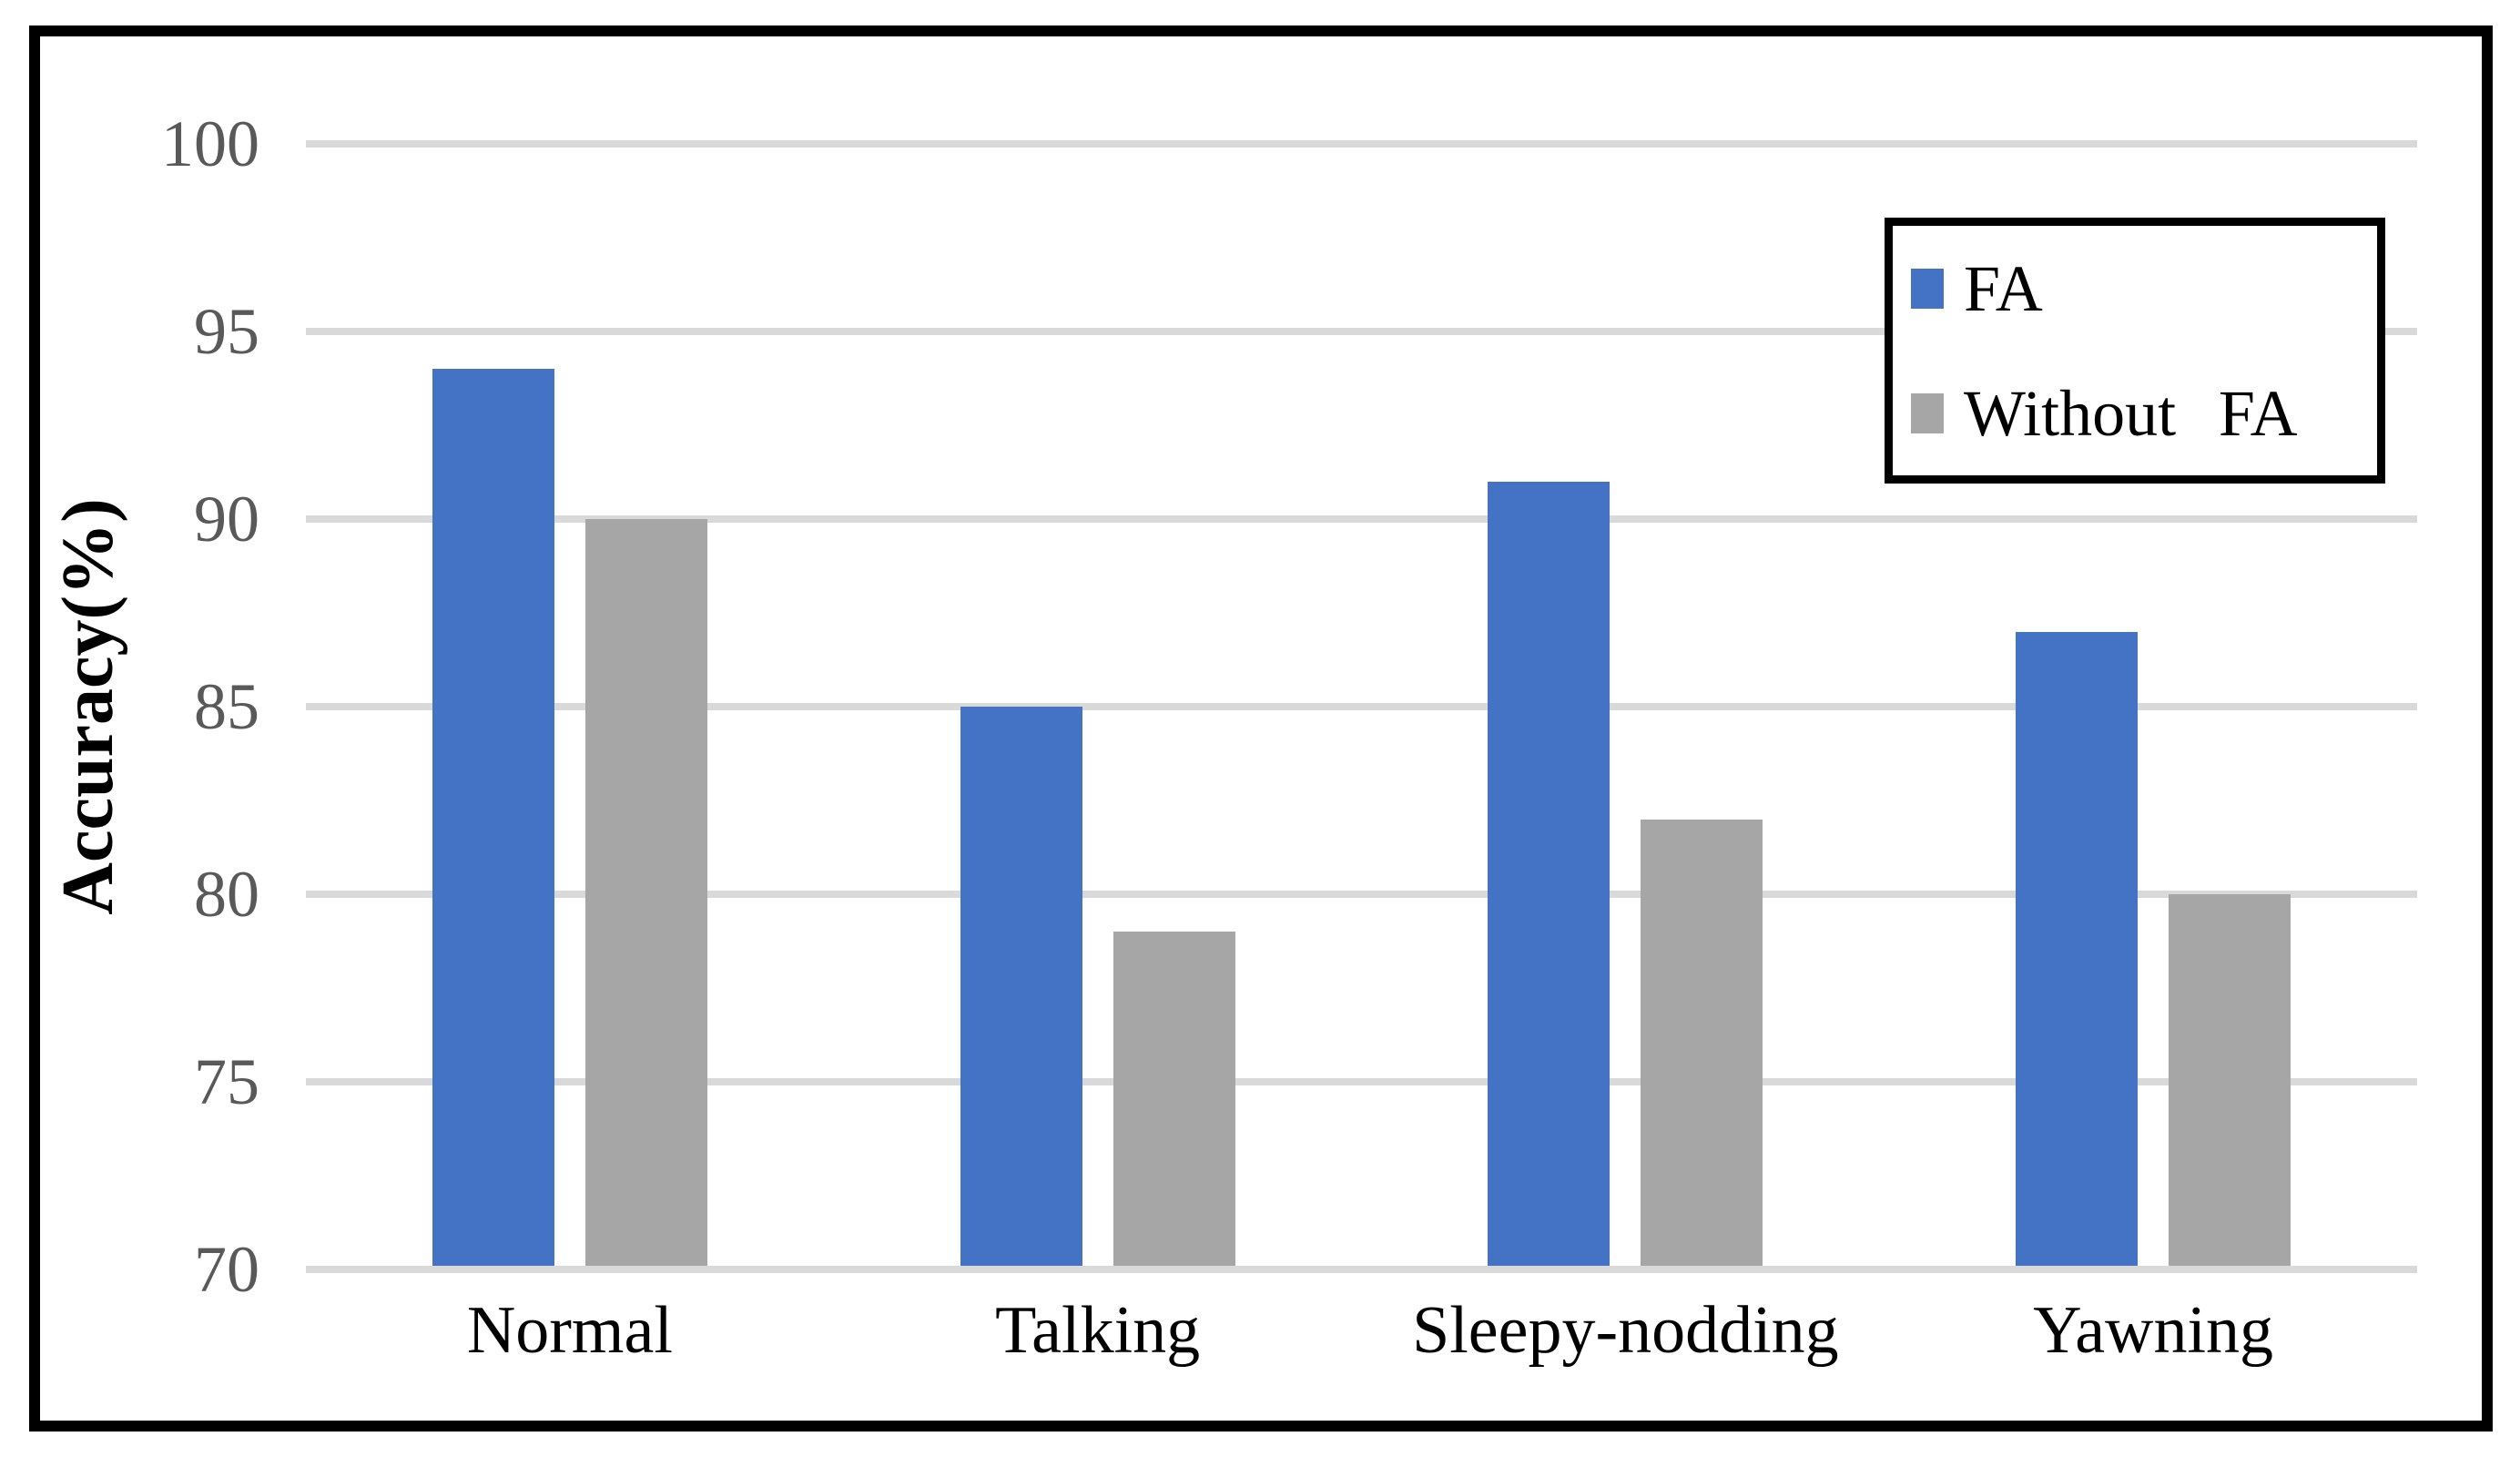  I want to click on legend-label-fa: FA, so click(2004, 288).